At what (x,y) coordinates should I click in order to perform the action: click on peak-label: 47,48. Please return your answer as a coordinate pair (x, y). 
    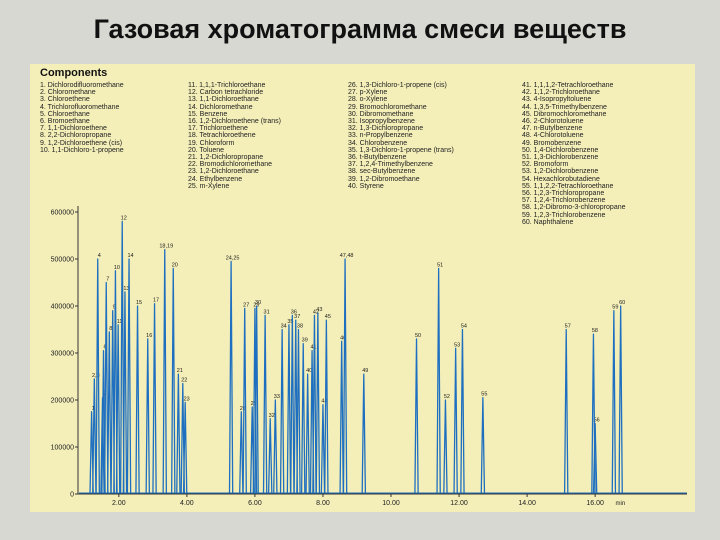
    Looking at the image, I should click on (347, 256).